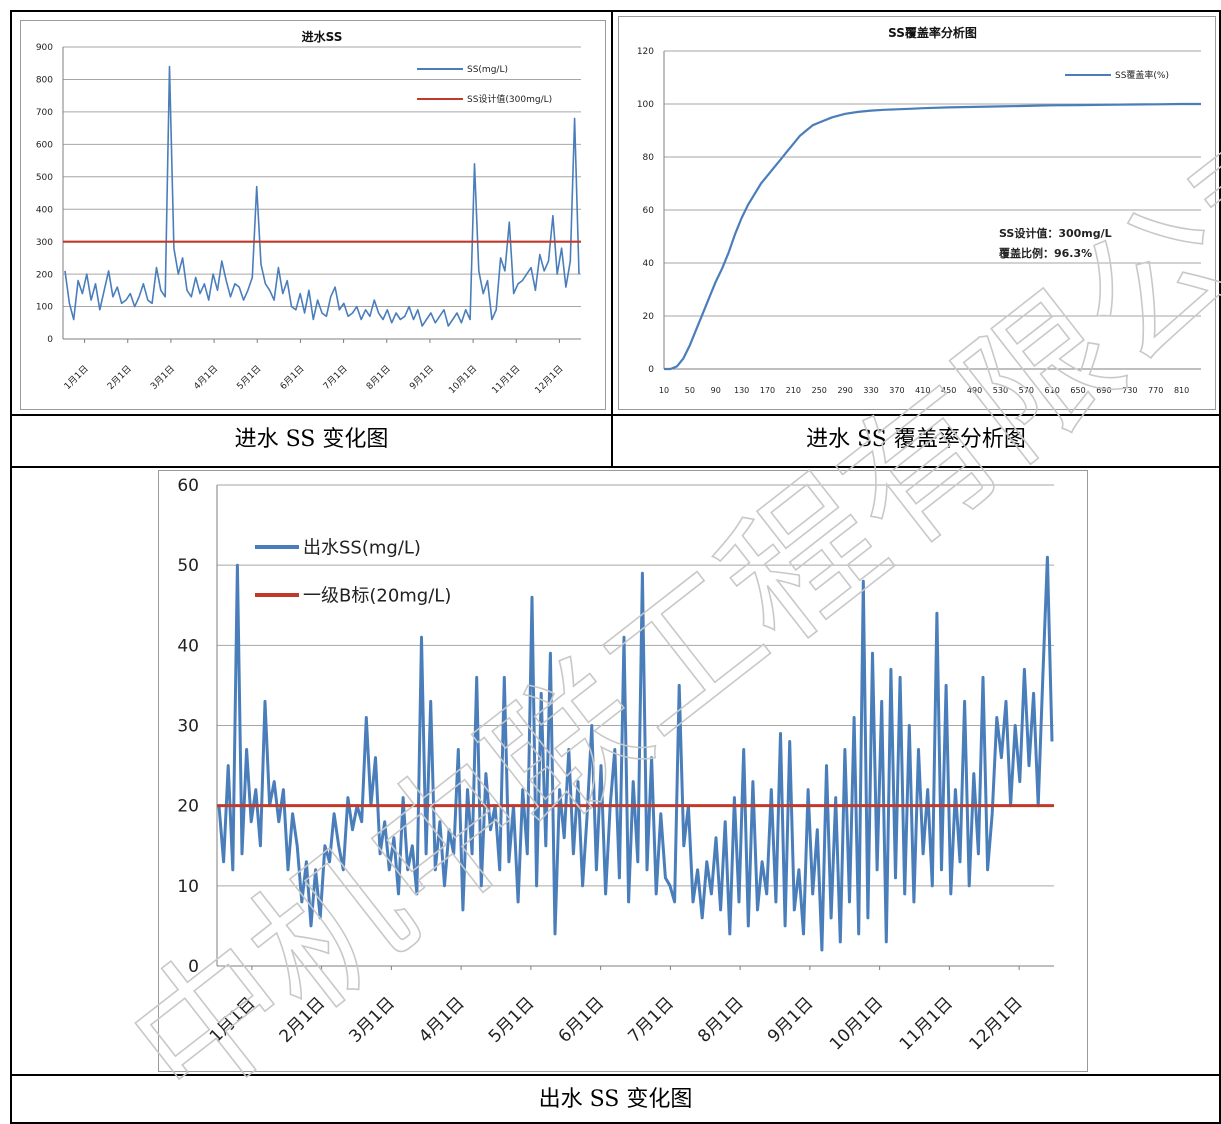 The height and width of the screenshot is (1124, 1221). What do you see at coordinates (741, 390) in the screenshot?
I see `x-tick-label: 130` at bounding box center [741, 390].